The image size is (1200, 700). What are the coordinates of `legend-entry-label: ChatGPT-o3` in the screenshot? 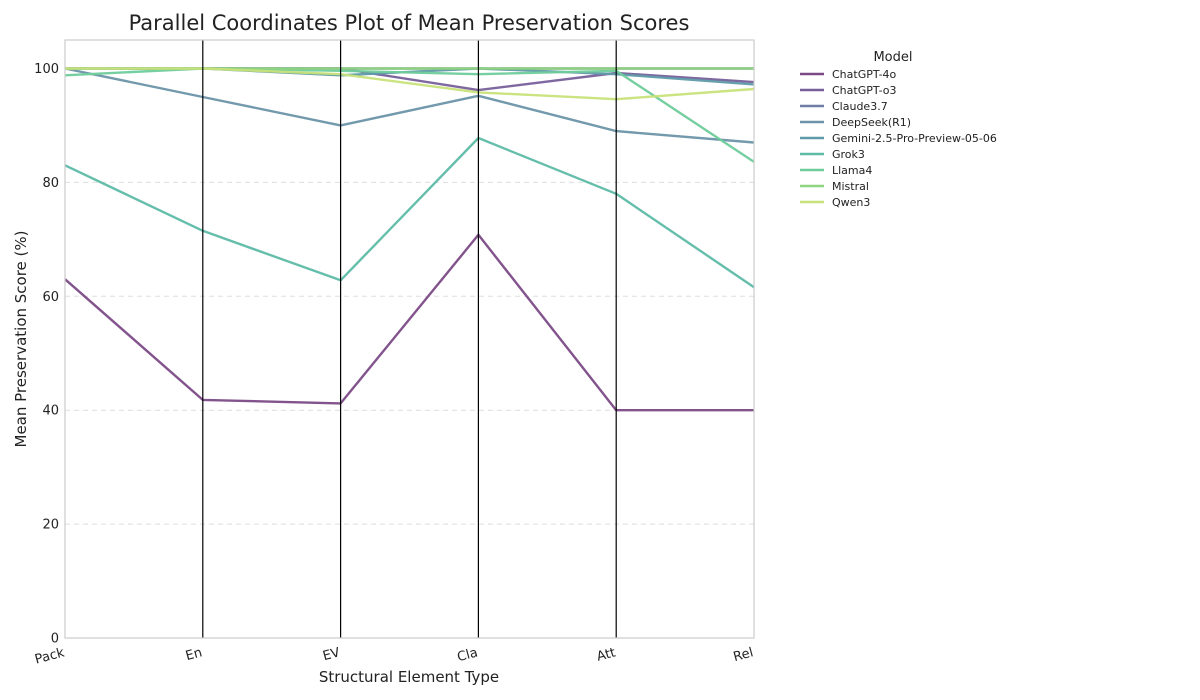 It's located at (864, 90).